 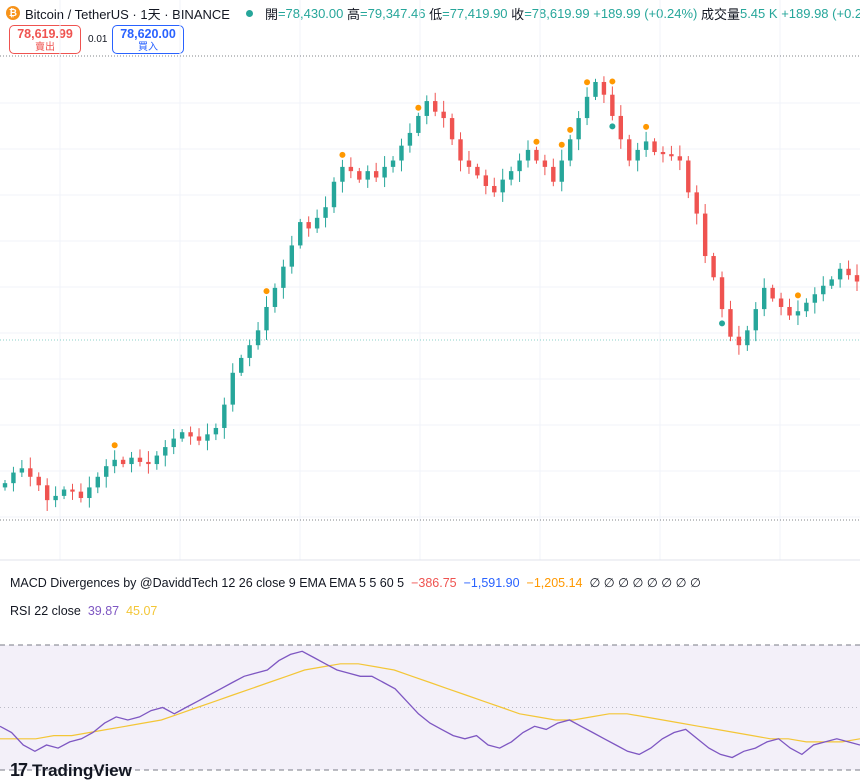 I want to click on low-label: 低, so click(x=436, y=14).